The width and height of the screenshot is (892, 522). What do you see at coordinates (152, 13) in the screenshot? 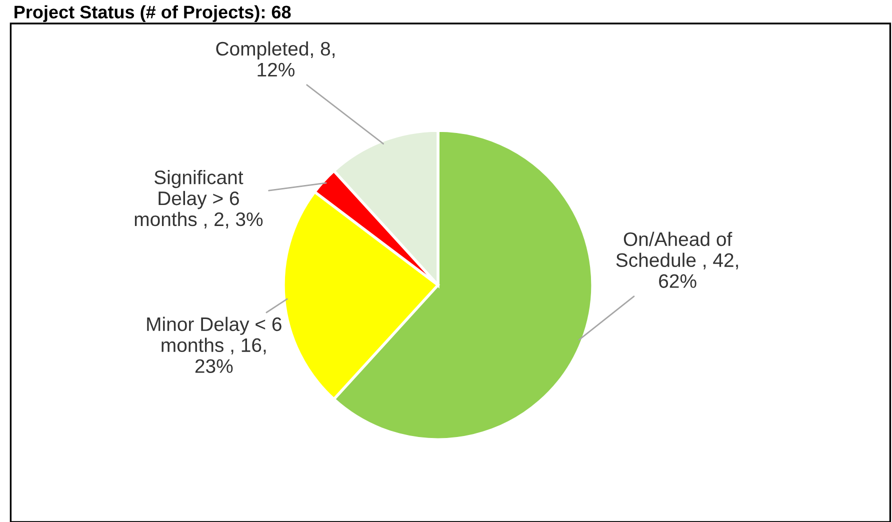
I see `chart-title: Project Status (# of Projects): 68` at bounding box center [152, 13].